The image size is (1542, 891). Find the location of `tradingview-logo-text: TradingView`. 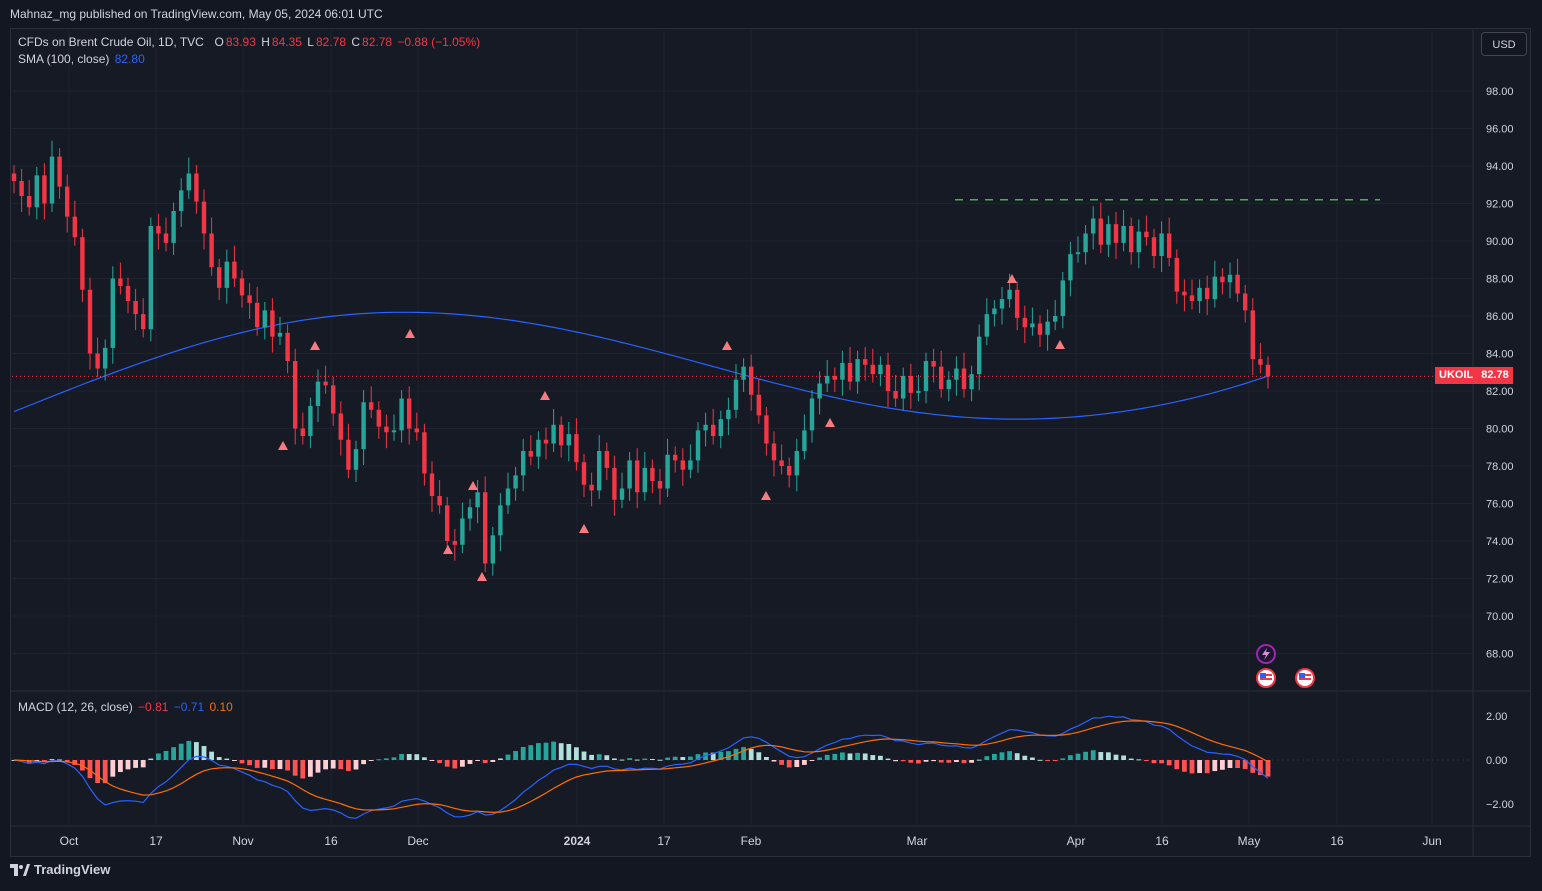

tradingview-logo-text: TradingView is located at coordinates (72, 869).